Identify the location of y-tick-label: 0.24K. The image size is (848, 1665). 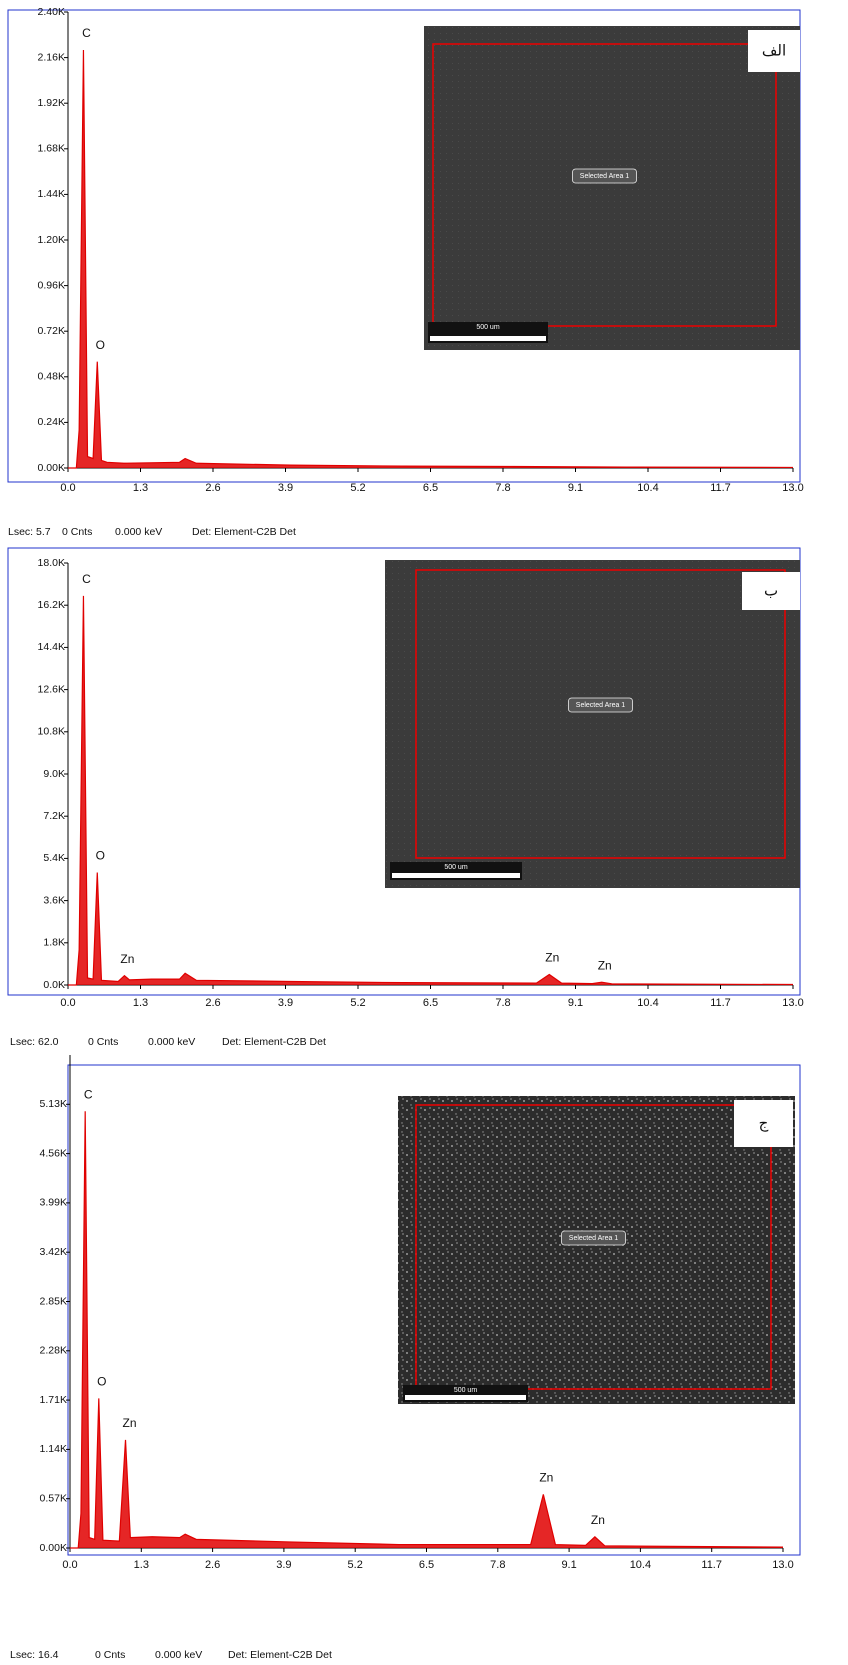
(51, 422).